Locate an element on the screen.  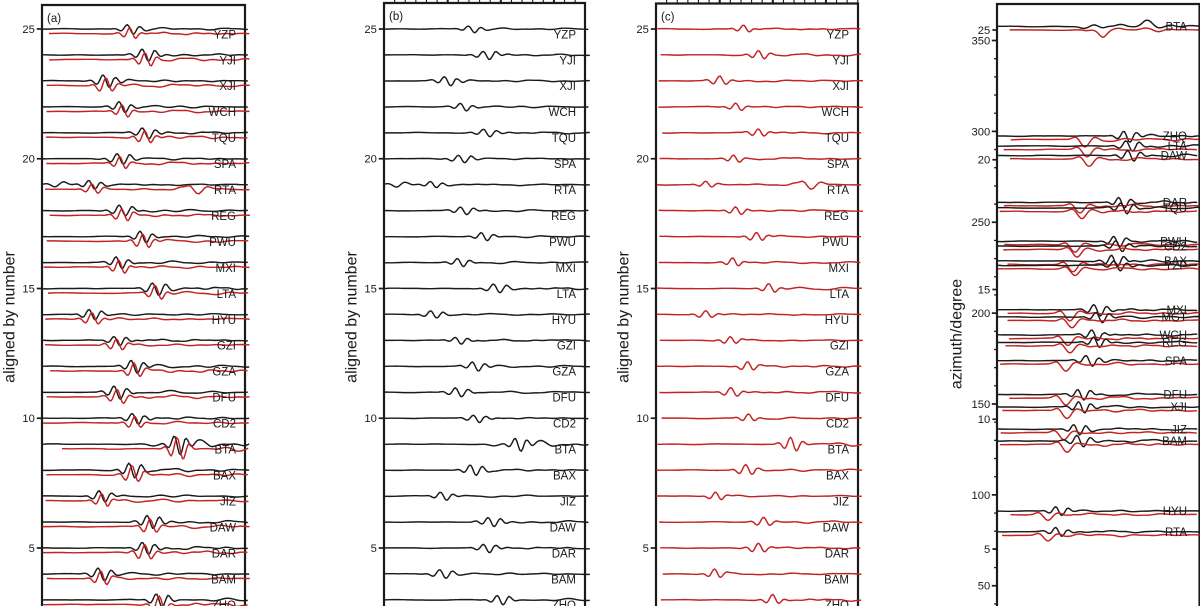
svg-text: 100 is located at coordinates (981, 496).